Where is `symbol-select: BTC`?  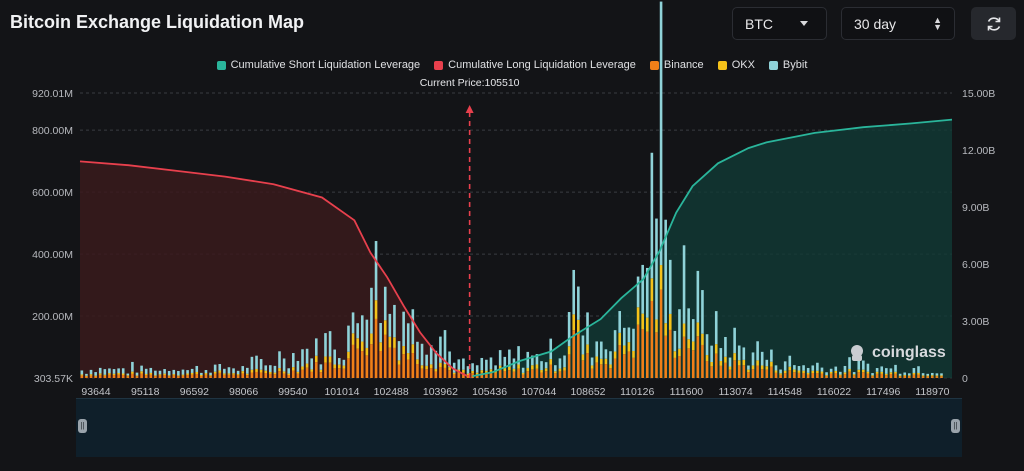 symbol-select: BTC is located at coordinates (779, 23).